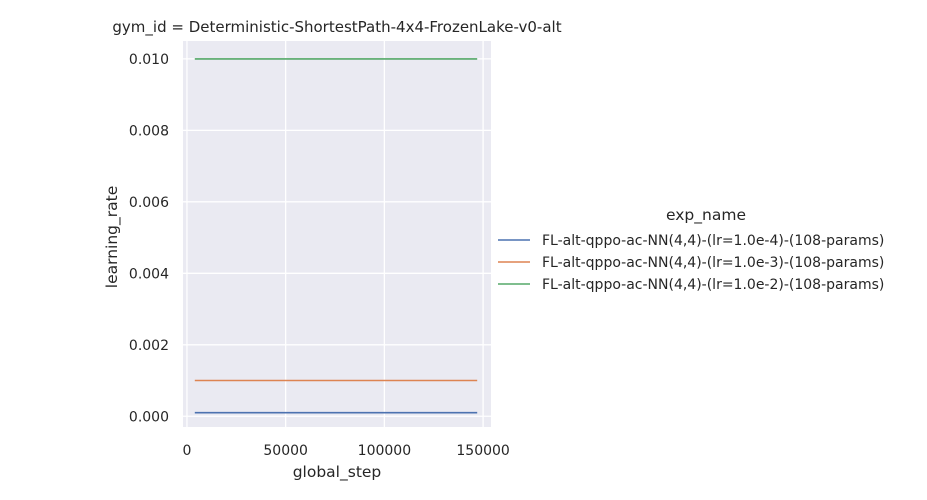  What do you see at coordinates (345, 451) in the screenshot?
I see `x-axis-ticks: 0 50000 100000 150000` at bounding box center [345, 451].